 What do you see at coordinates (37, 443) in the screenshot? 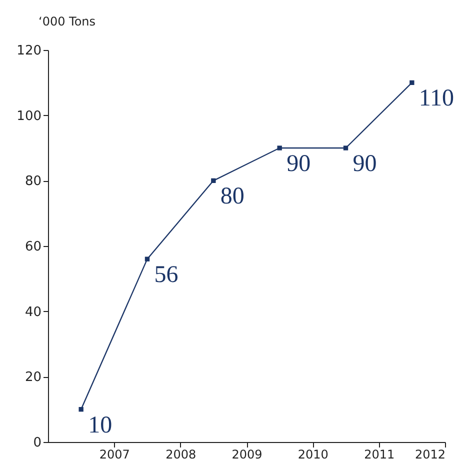
I see `y-tick-label: 0` at bounding box center [37, 443].